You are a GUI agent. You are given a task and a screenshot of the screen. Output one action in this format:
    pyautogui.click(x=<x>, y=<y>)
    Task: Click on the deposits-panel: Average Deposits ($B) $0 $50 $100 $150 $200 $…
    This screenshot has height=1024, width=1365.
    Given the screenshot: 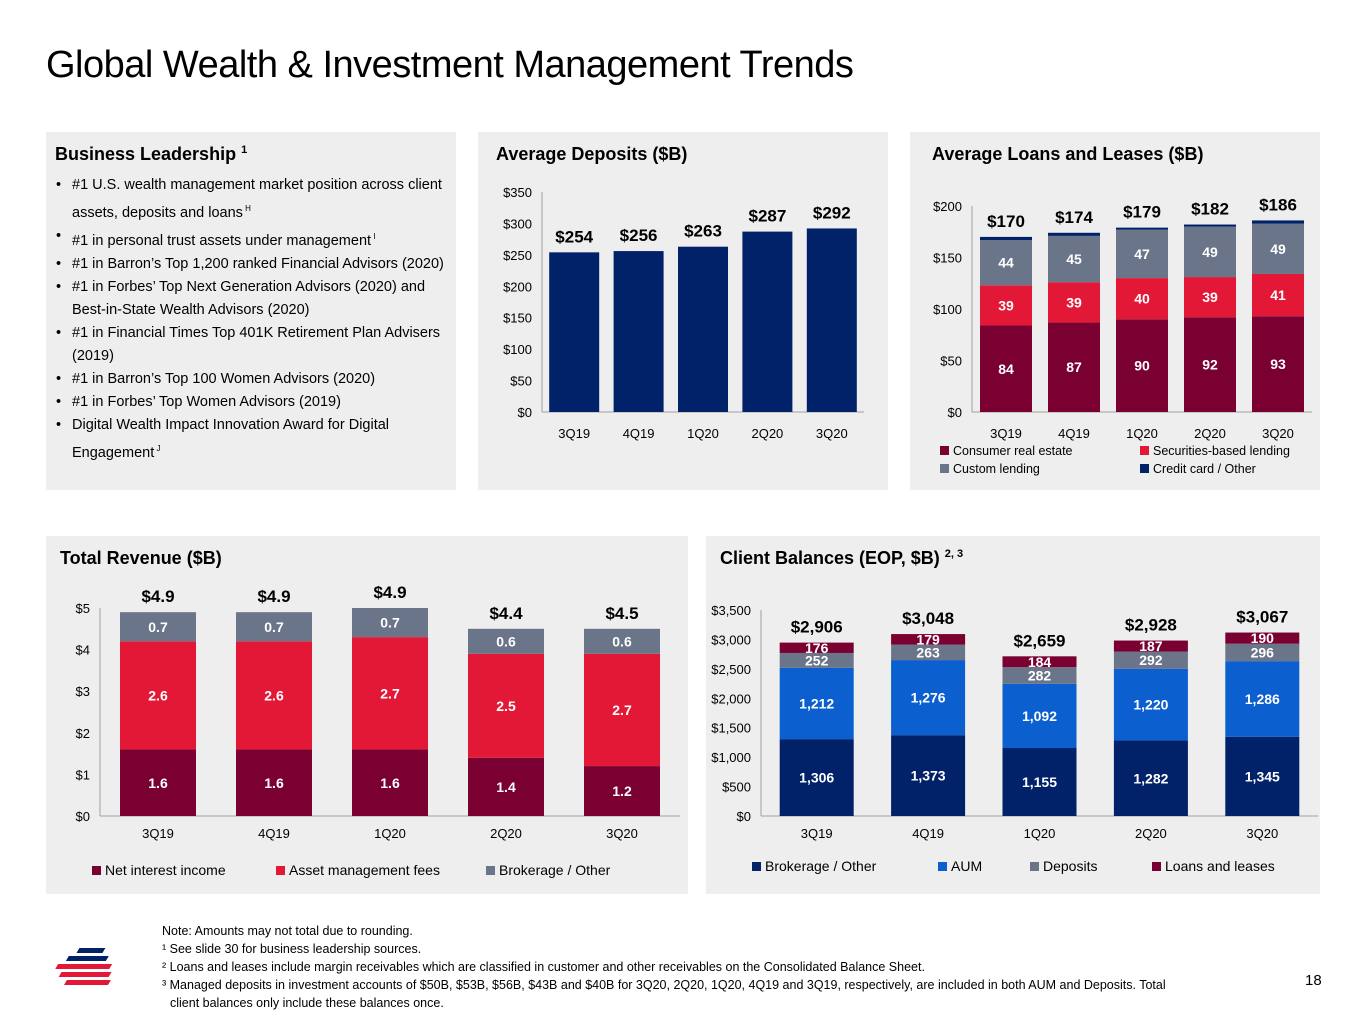 What is the action you would take?
    pyautogui.click(x=683, y=311)
    